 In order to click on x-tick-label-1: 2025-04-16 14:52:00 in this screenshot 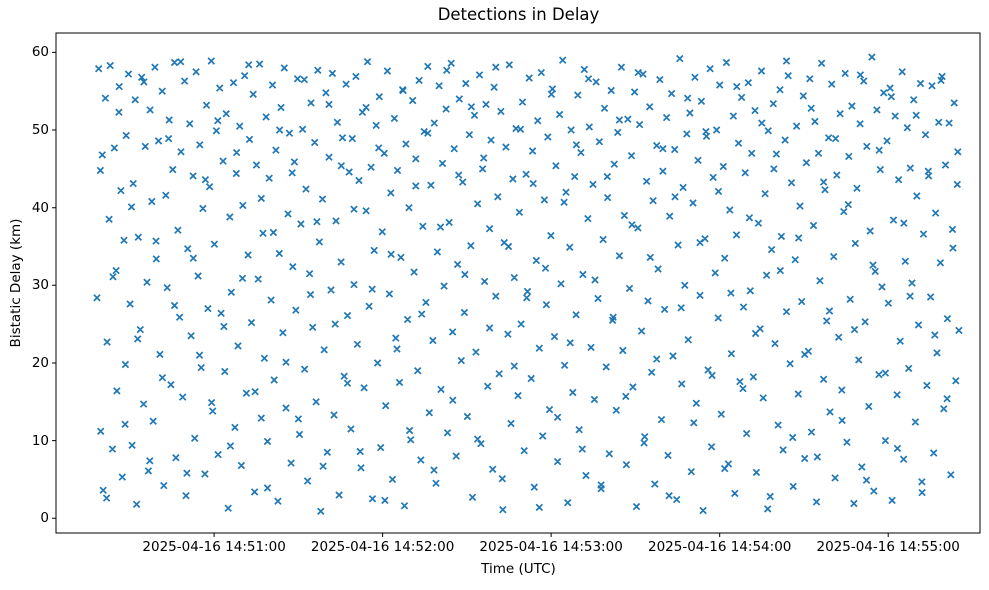, I will do `click(382, 547)`.